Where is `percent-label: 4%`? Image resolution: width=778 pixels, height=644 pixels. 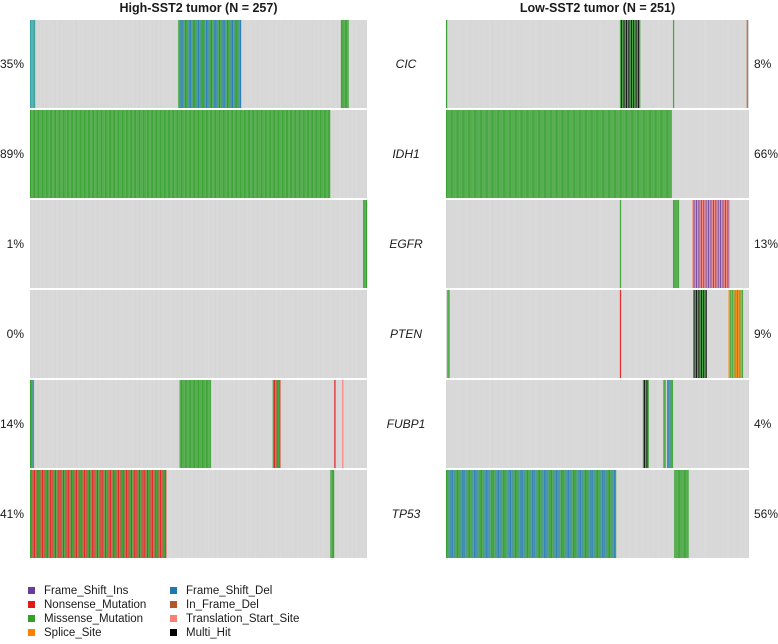
percent-label: 4% is located at coordinates (763, 424).